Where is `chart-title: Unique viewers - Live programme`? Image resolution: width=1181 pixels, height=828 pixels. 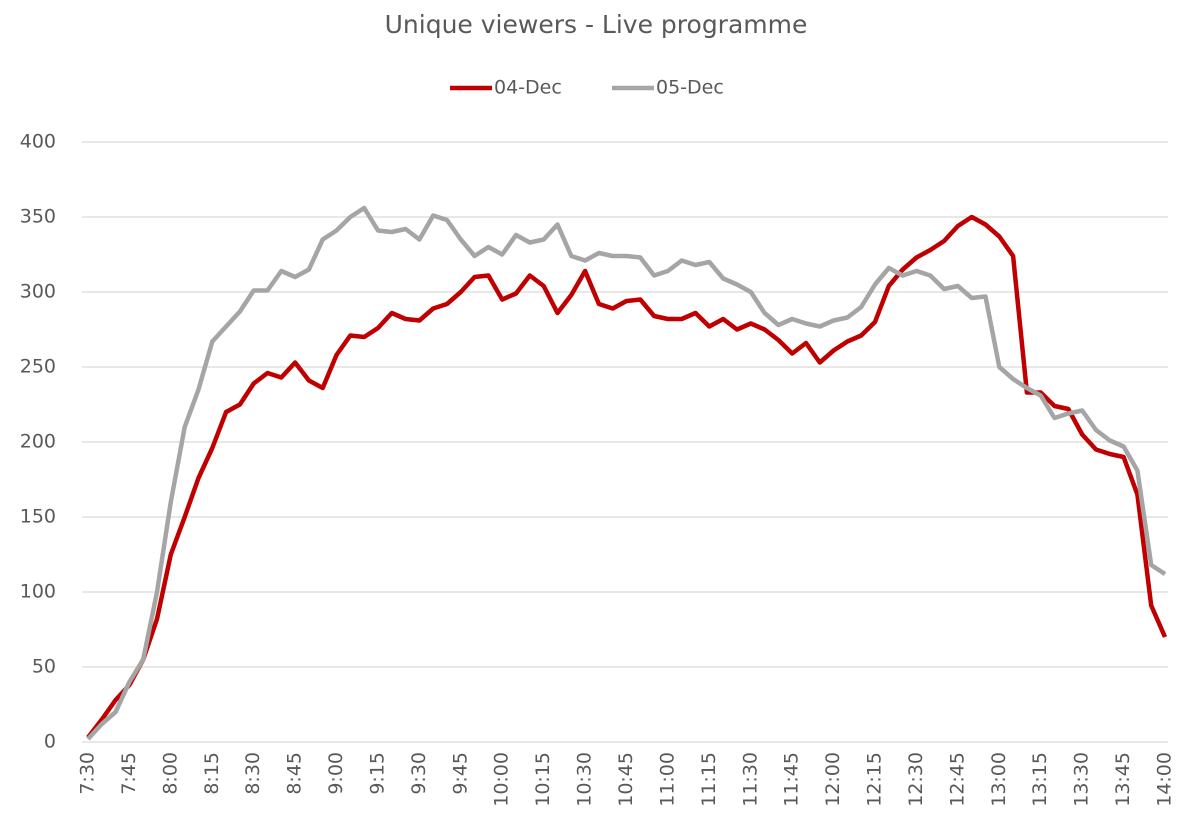 chart-title: Unique viewers - Live programme is located at coordinates (596, 24).